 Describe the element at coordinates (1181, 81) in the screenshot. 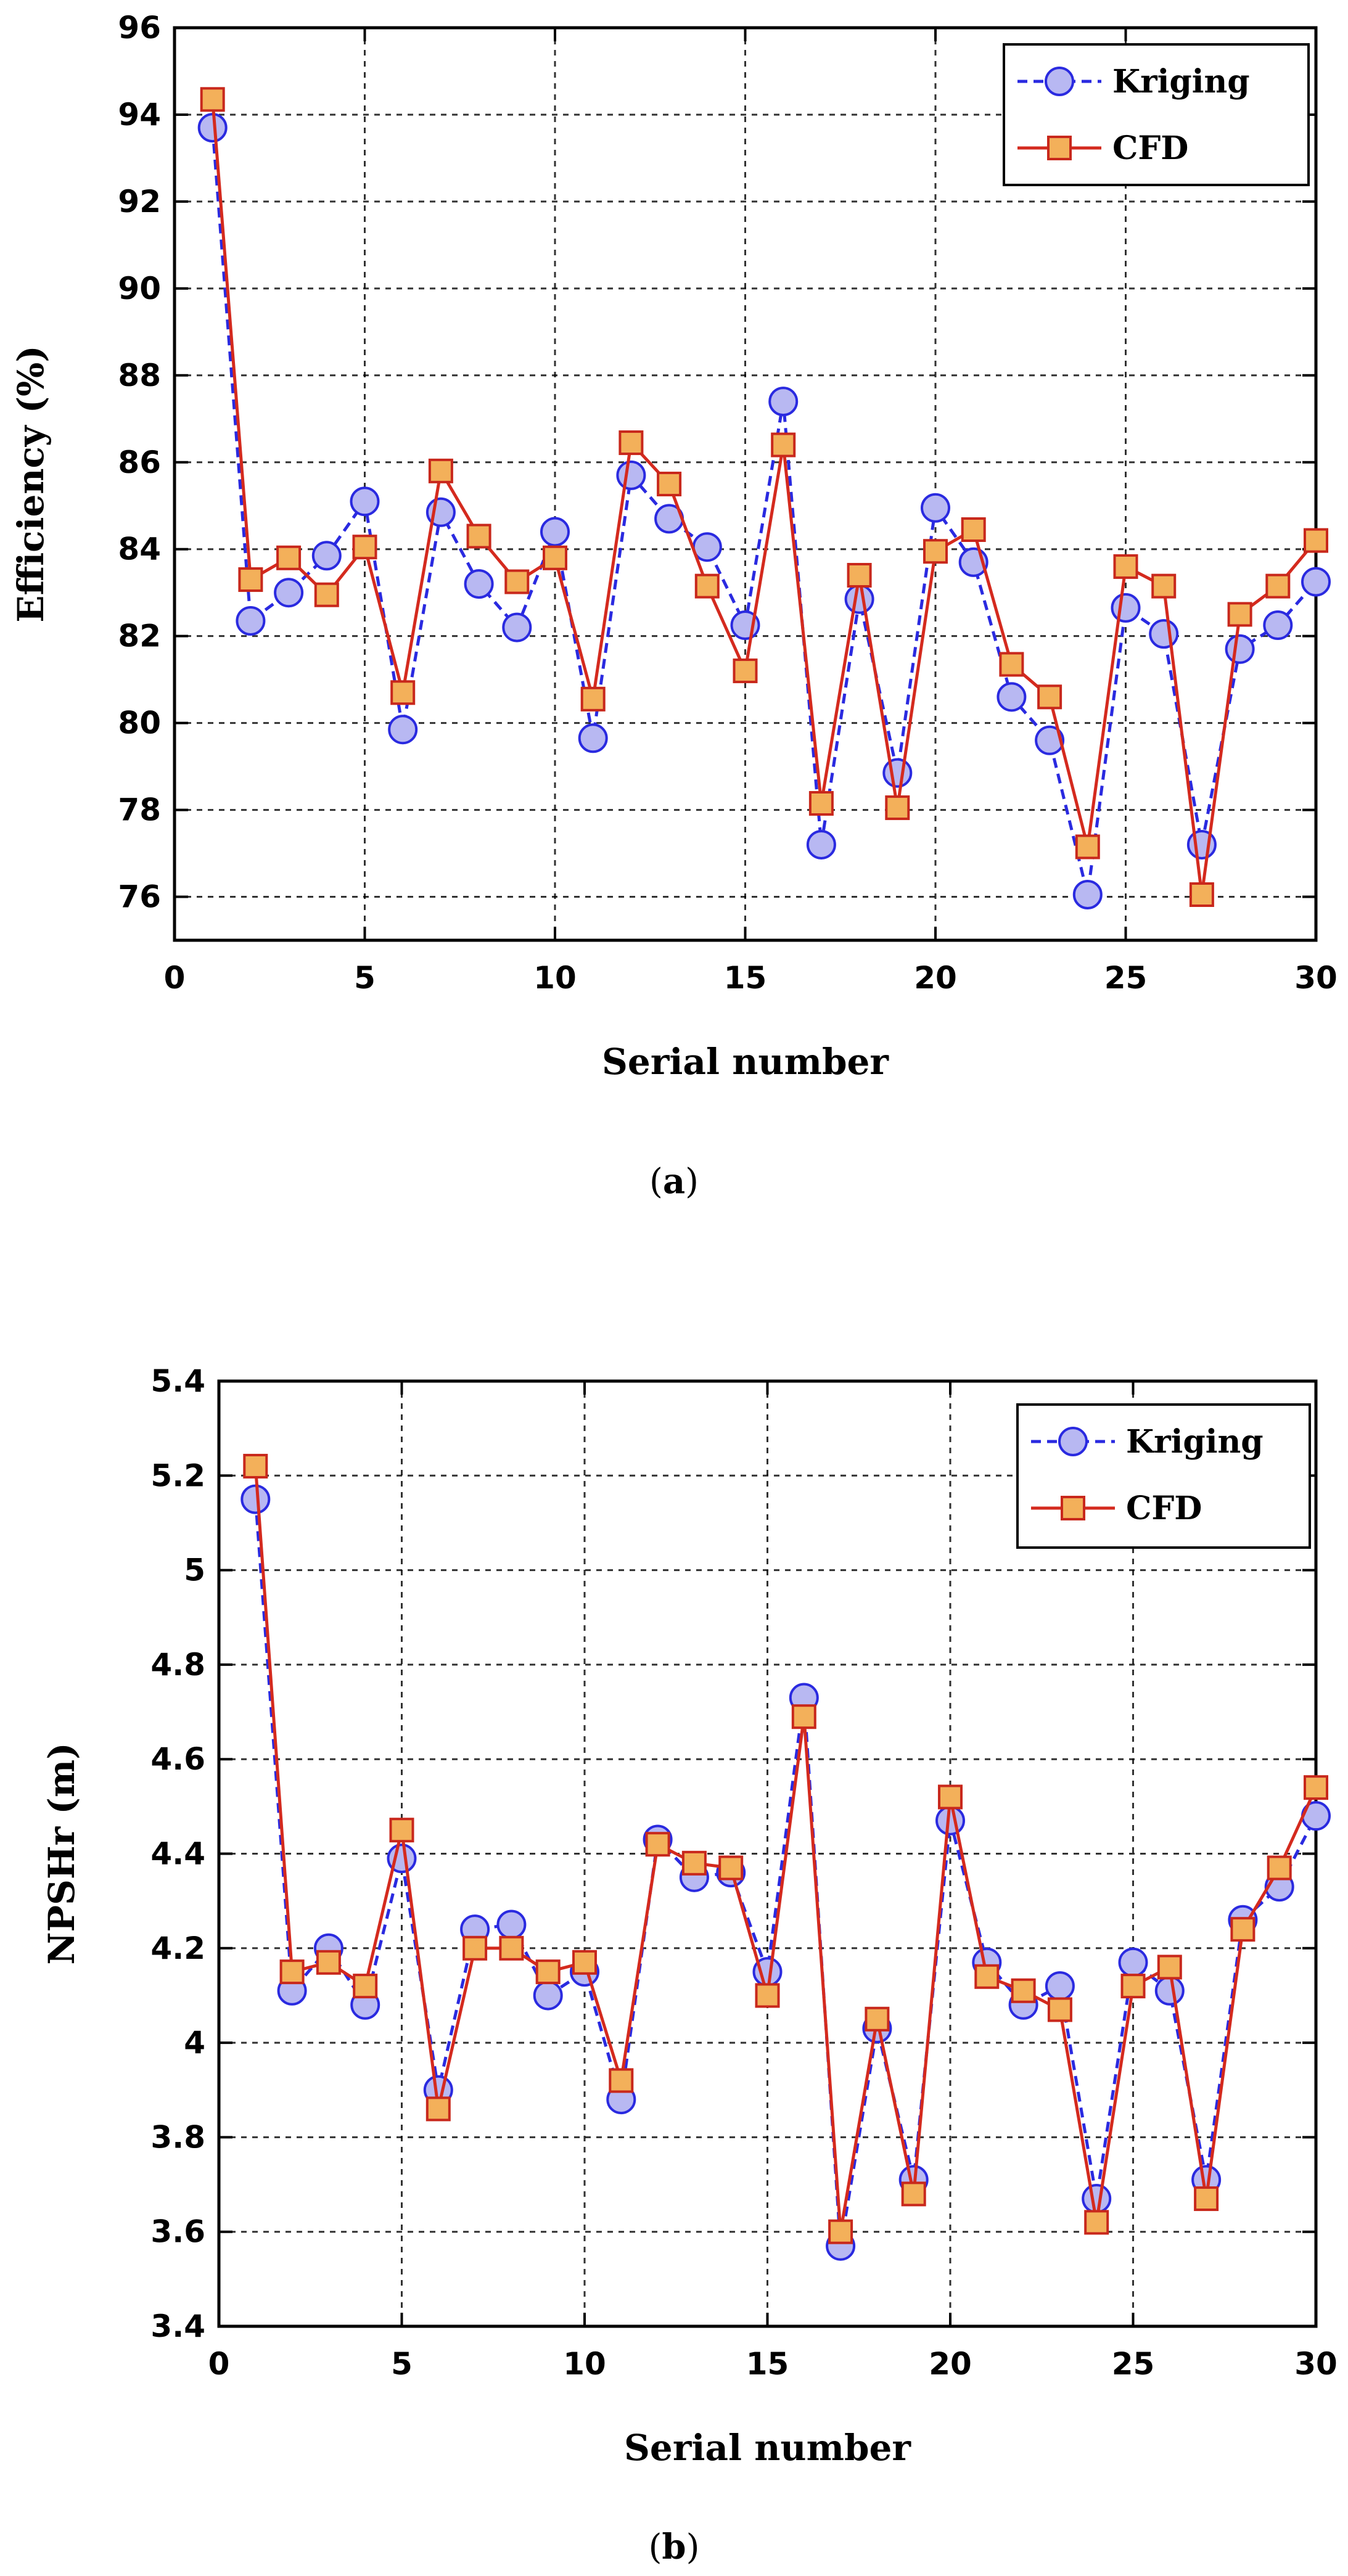

I see `legend-label-kriging: Kriging` at that location.